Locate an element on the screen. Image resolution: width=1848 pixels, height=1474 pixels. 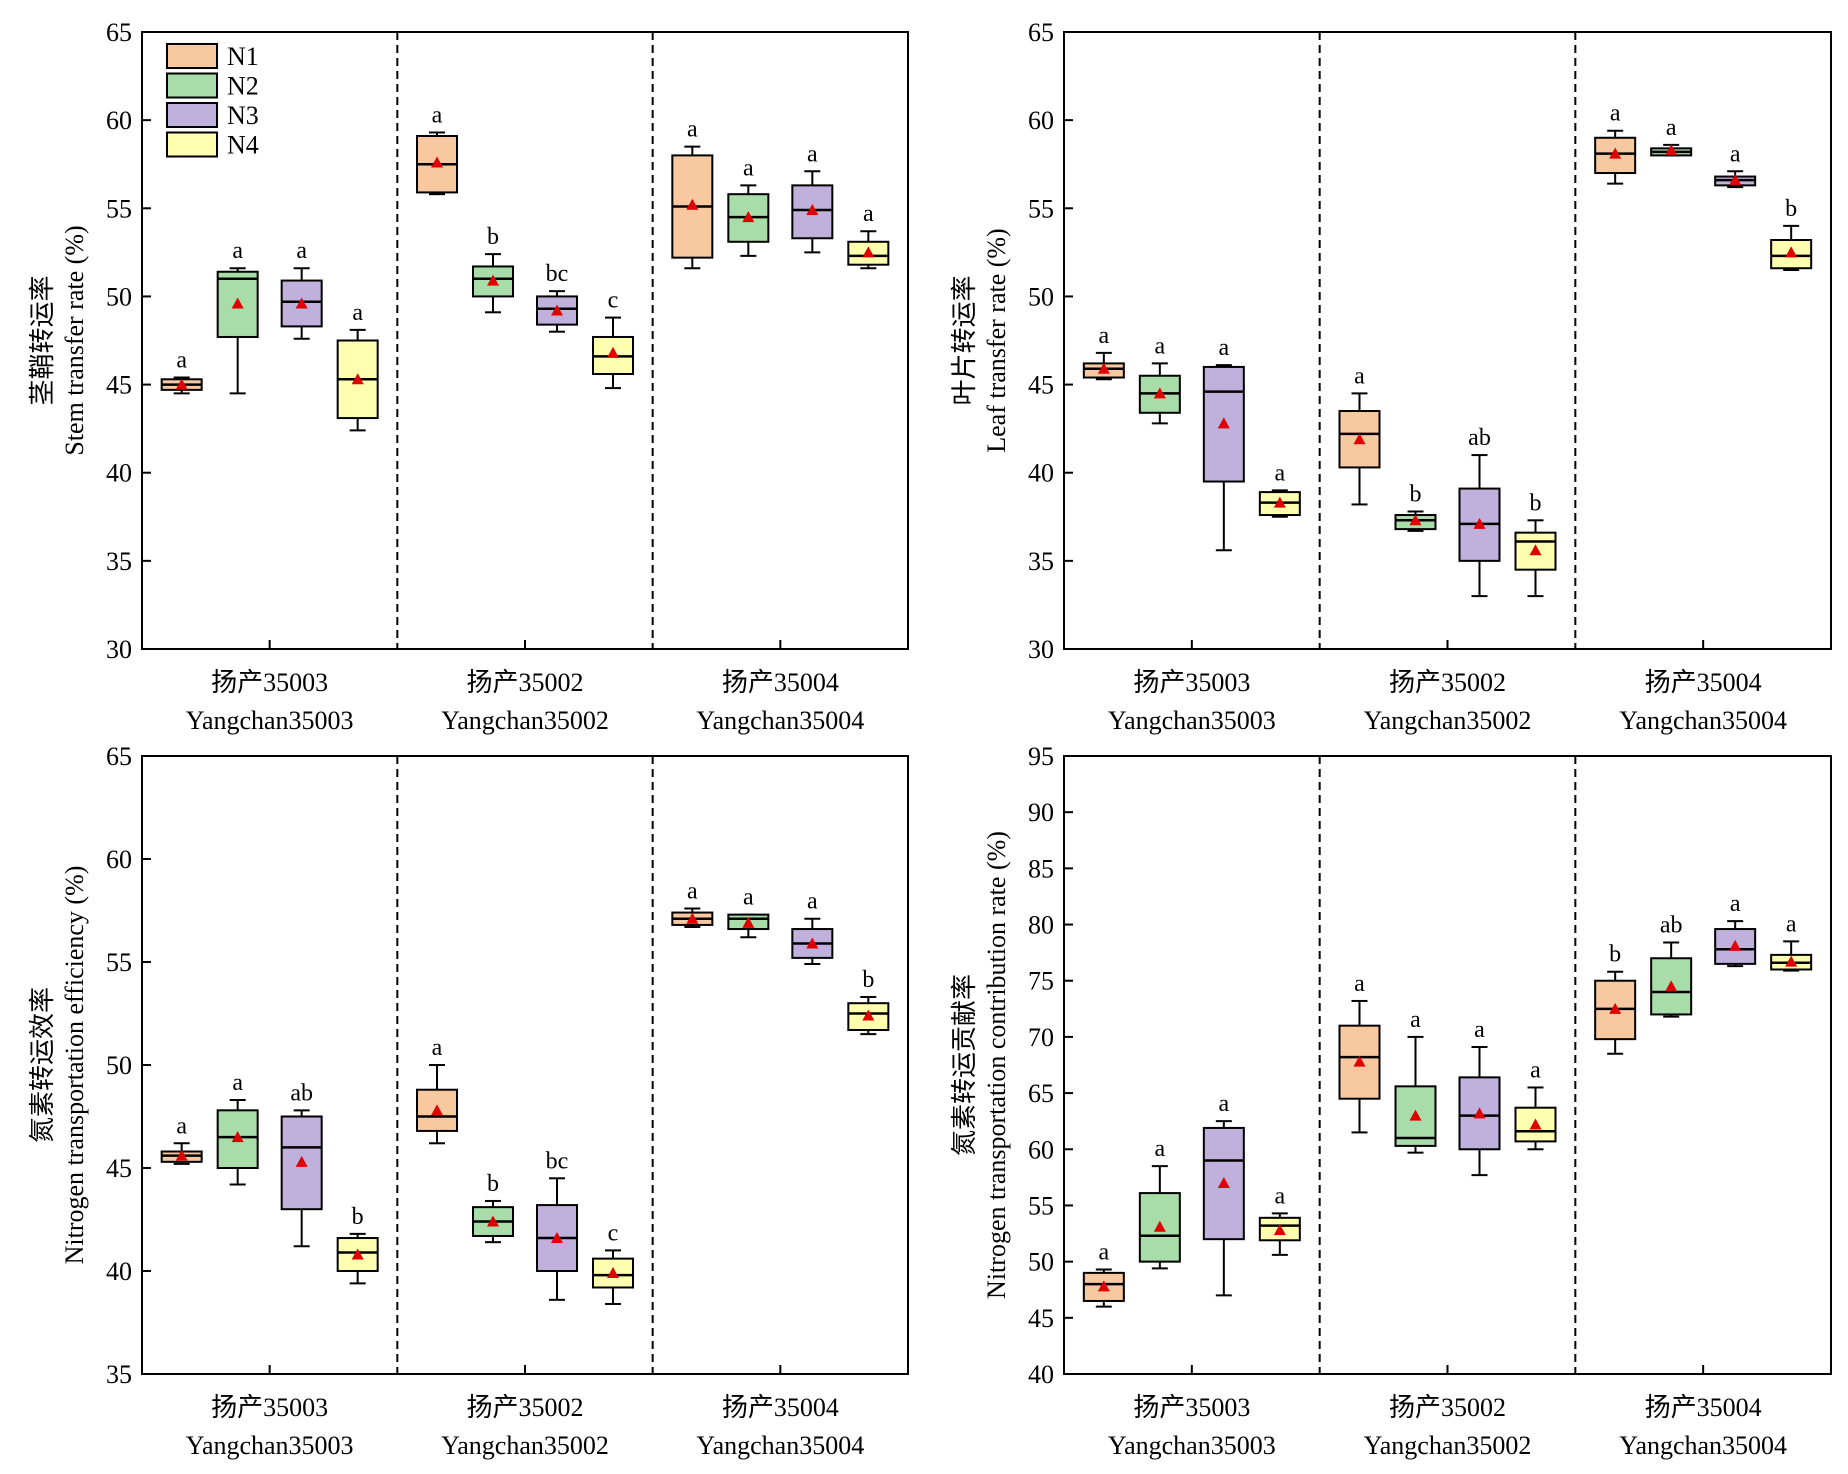
significance-letter: bc is located at coordinates (557, 1161).